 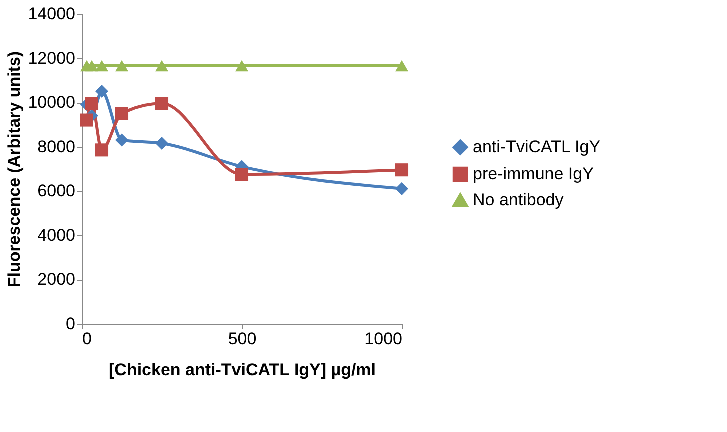 I want to click on x-tick-label: 0, so click(x=87, y=339).